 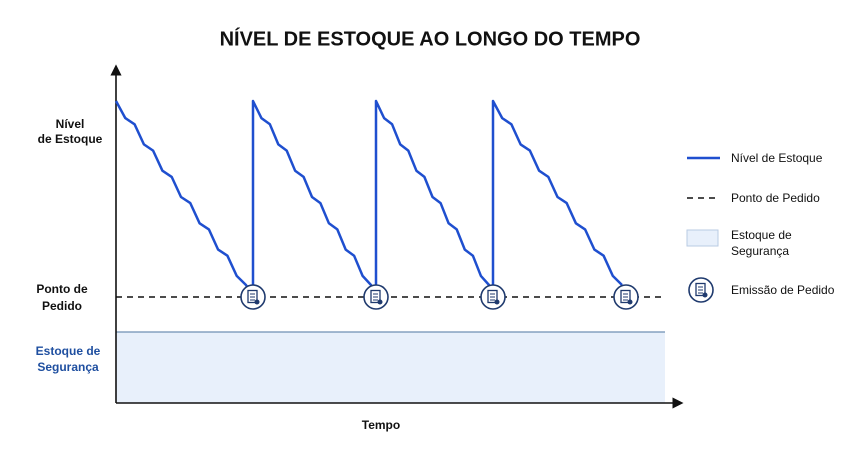 I want to click on title: NÍVEL DE ESTOQUE AO LONGO DO TEMPO, so click(x=430, y=38).